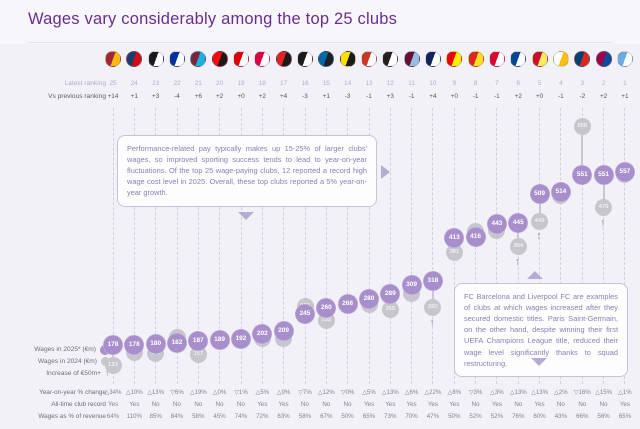 The image size is (640, 429). Describe the element at coordinates (347, 304) in the screenshot. I see `wages-2025-bubble: 268` at that location.